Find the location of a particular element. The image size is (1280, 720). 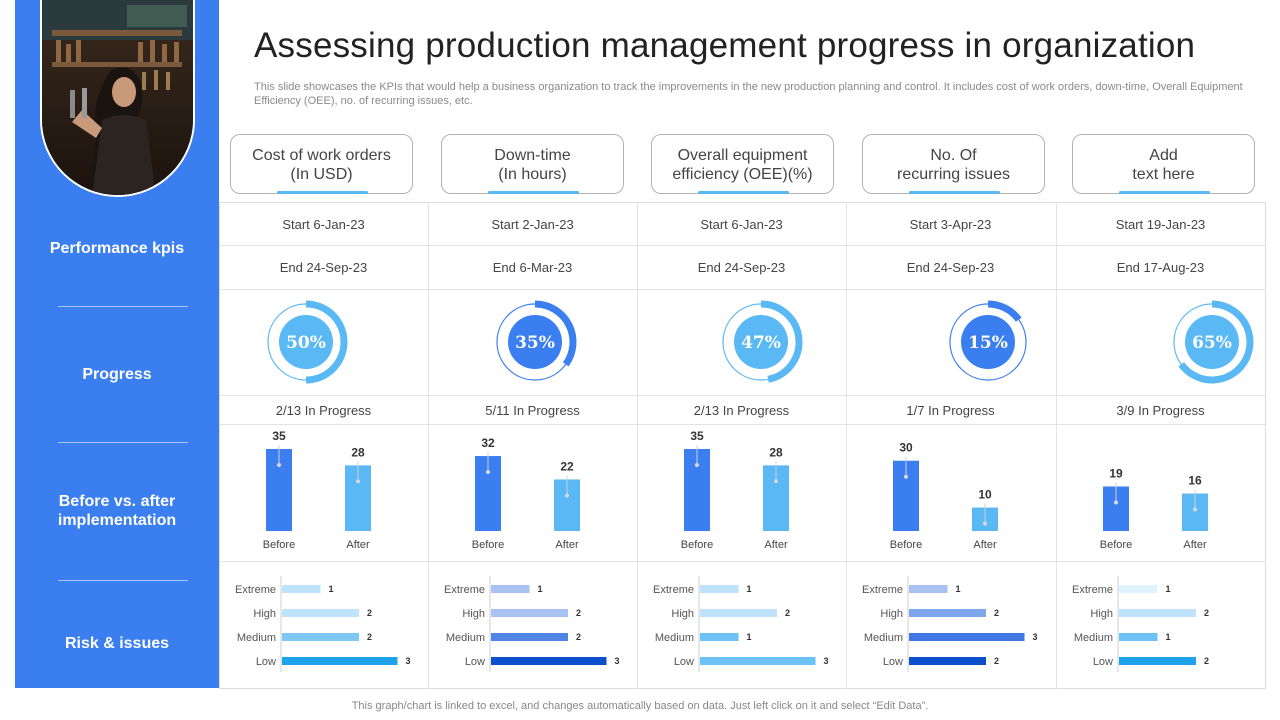

header-line: (In USD) is located at coordinates (321, 174).